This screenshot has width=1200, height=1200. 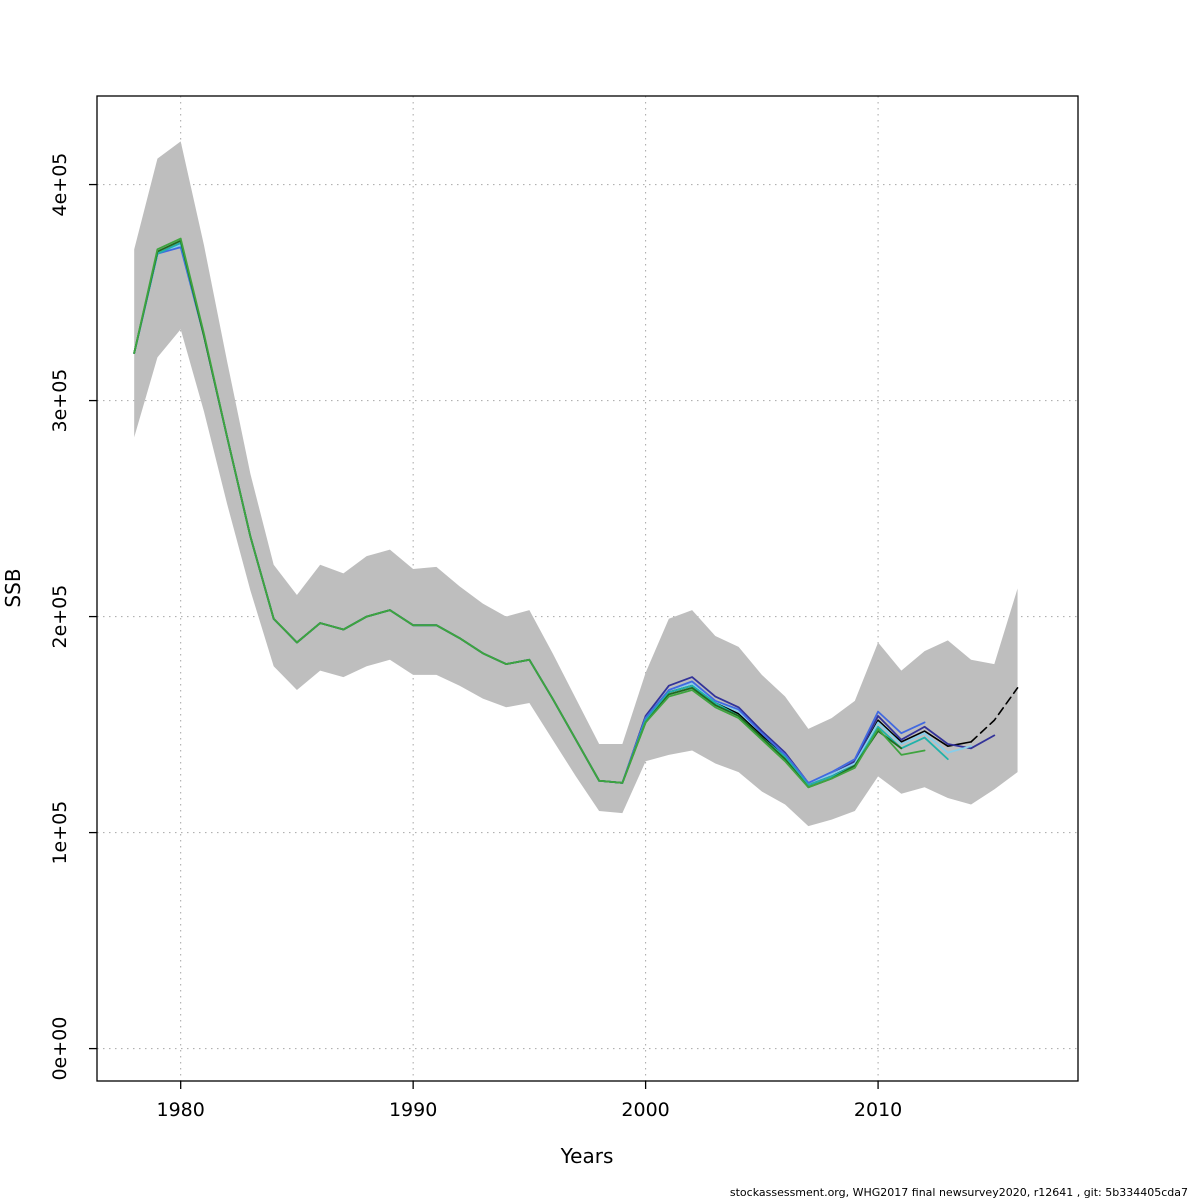 What do you see at coordinates (994, 715) in the screenshot?
I see `series-line-forecast` at bounding box center [994, 715].